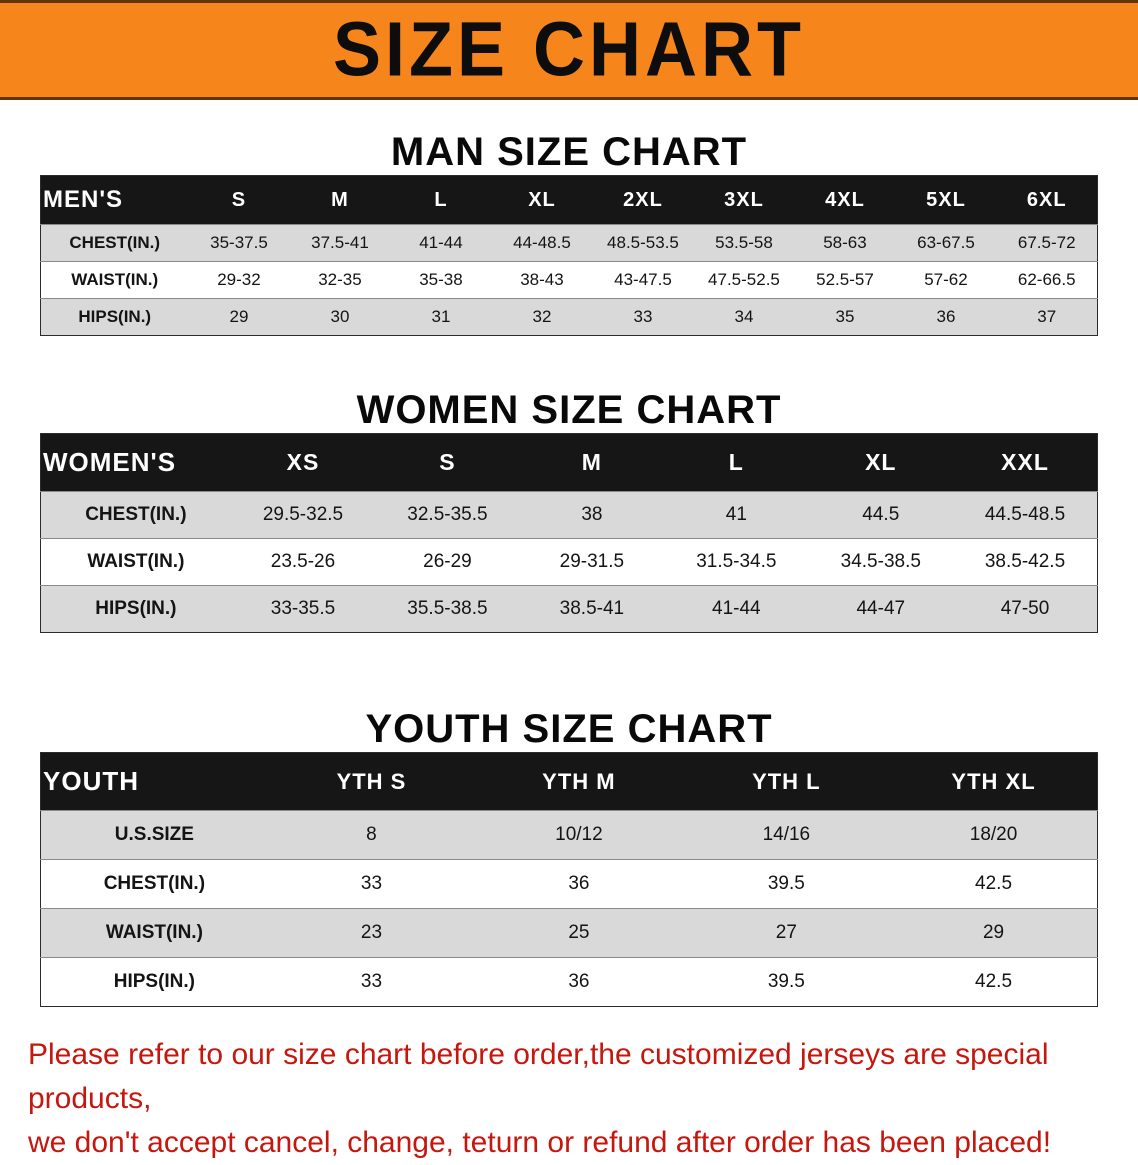  I want to click on cell-value: 58-63, so click(845, 243).